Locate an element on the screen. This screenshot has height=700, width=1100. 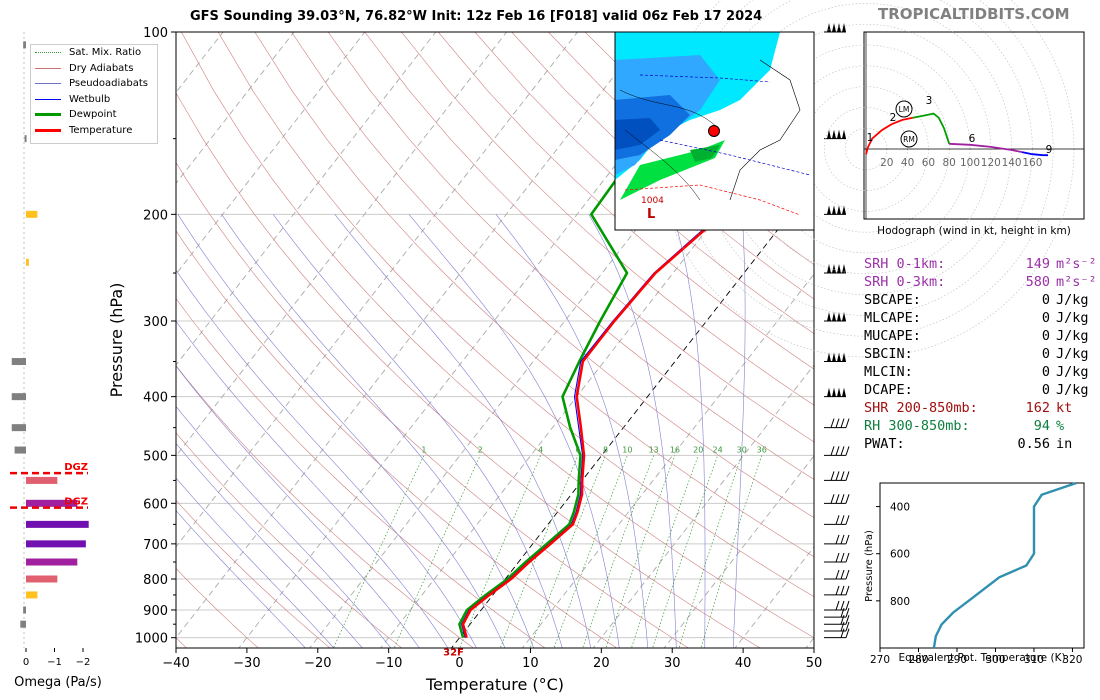
hodograph-ring-label: 160 is located at coordinates (1032, 163).